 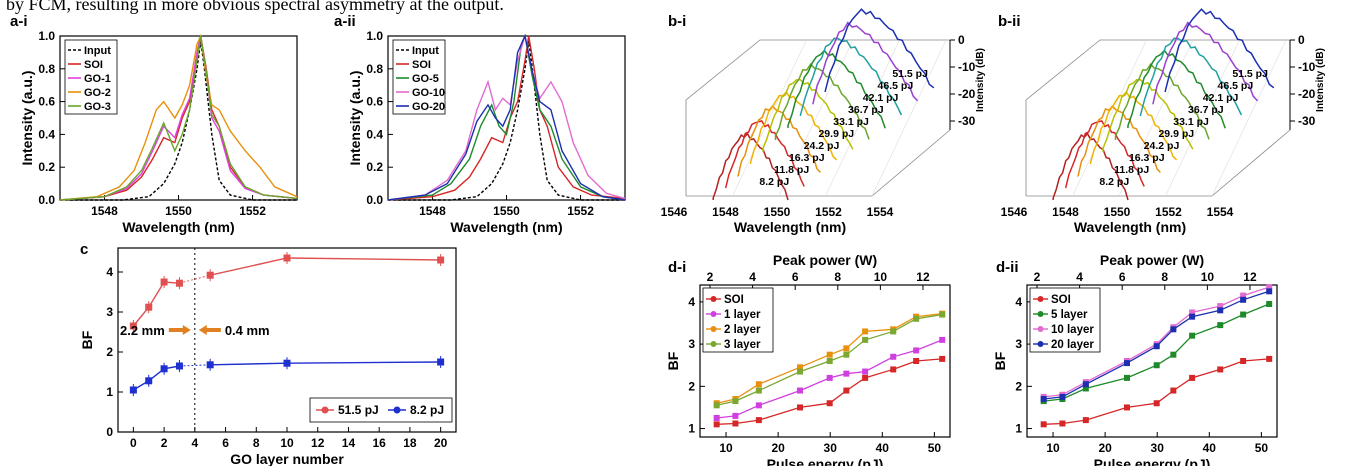 I want to click on d-ii-panel-label: d-ii, so click(x=1007, y=267).